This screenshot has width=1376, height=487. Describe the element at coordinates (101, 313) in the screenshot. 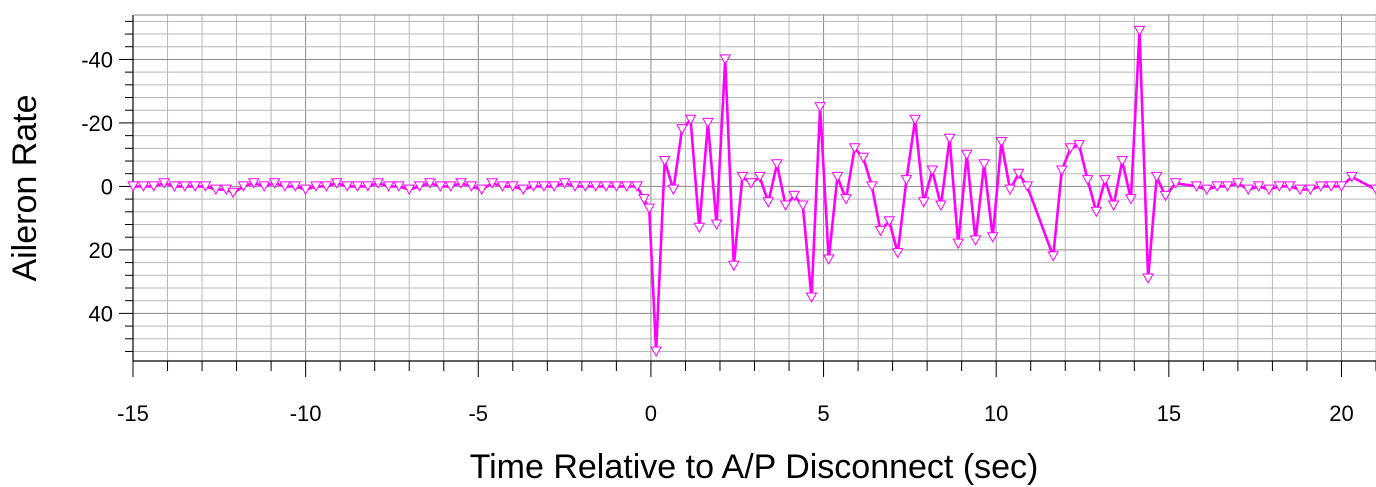

I see `y-tick-label: 40` at that location.